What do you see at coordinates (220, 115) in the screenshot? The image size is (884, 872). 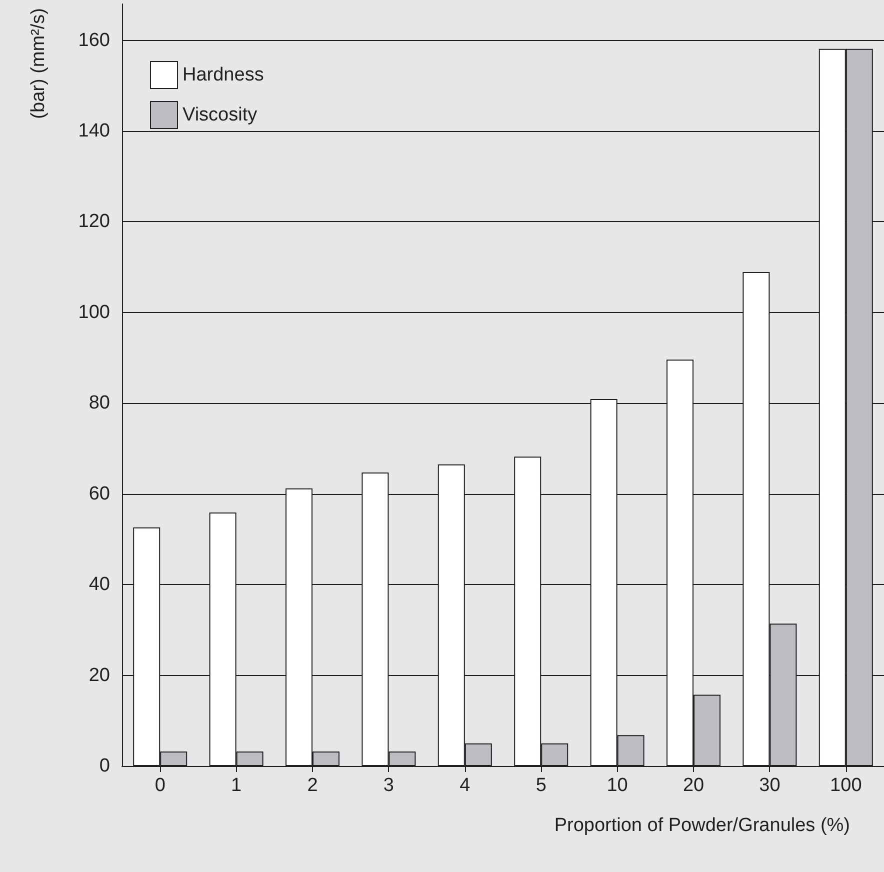 I see `legend-label: Viscosity` at bounding box center [220, 115].